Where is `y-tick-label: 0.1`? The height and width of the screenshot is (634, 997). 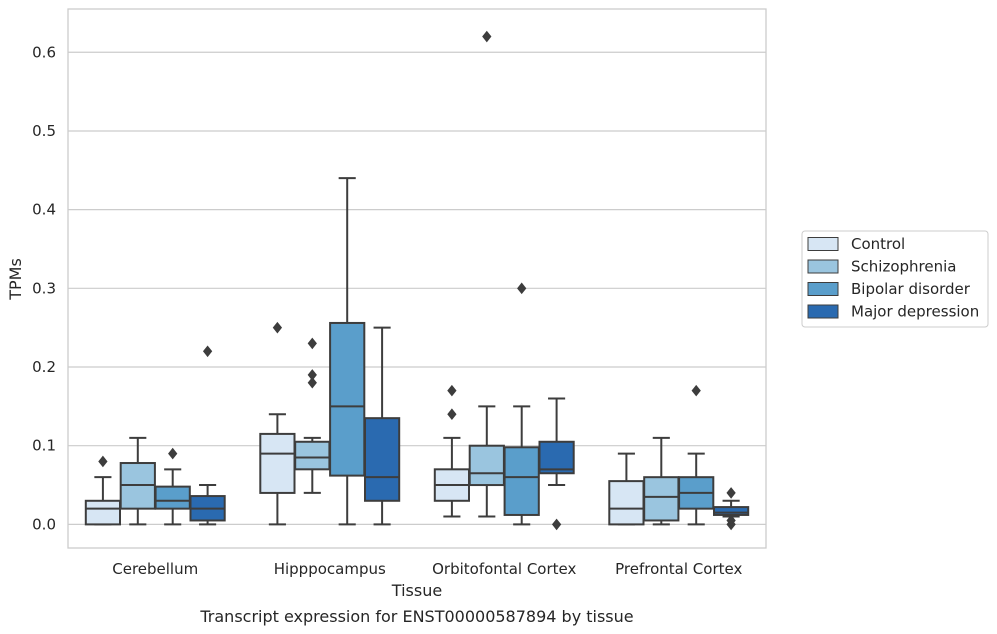 y-tick-label: 0.1 is located at coordinates (44, 446).